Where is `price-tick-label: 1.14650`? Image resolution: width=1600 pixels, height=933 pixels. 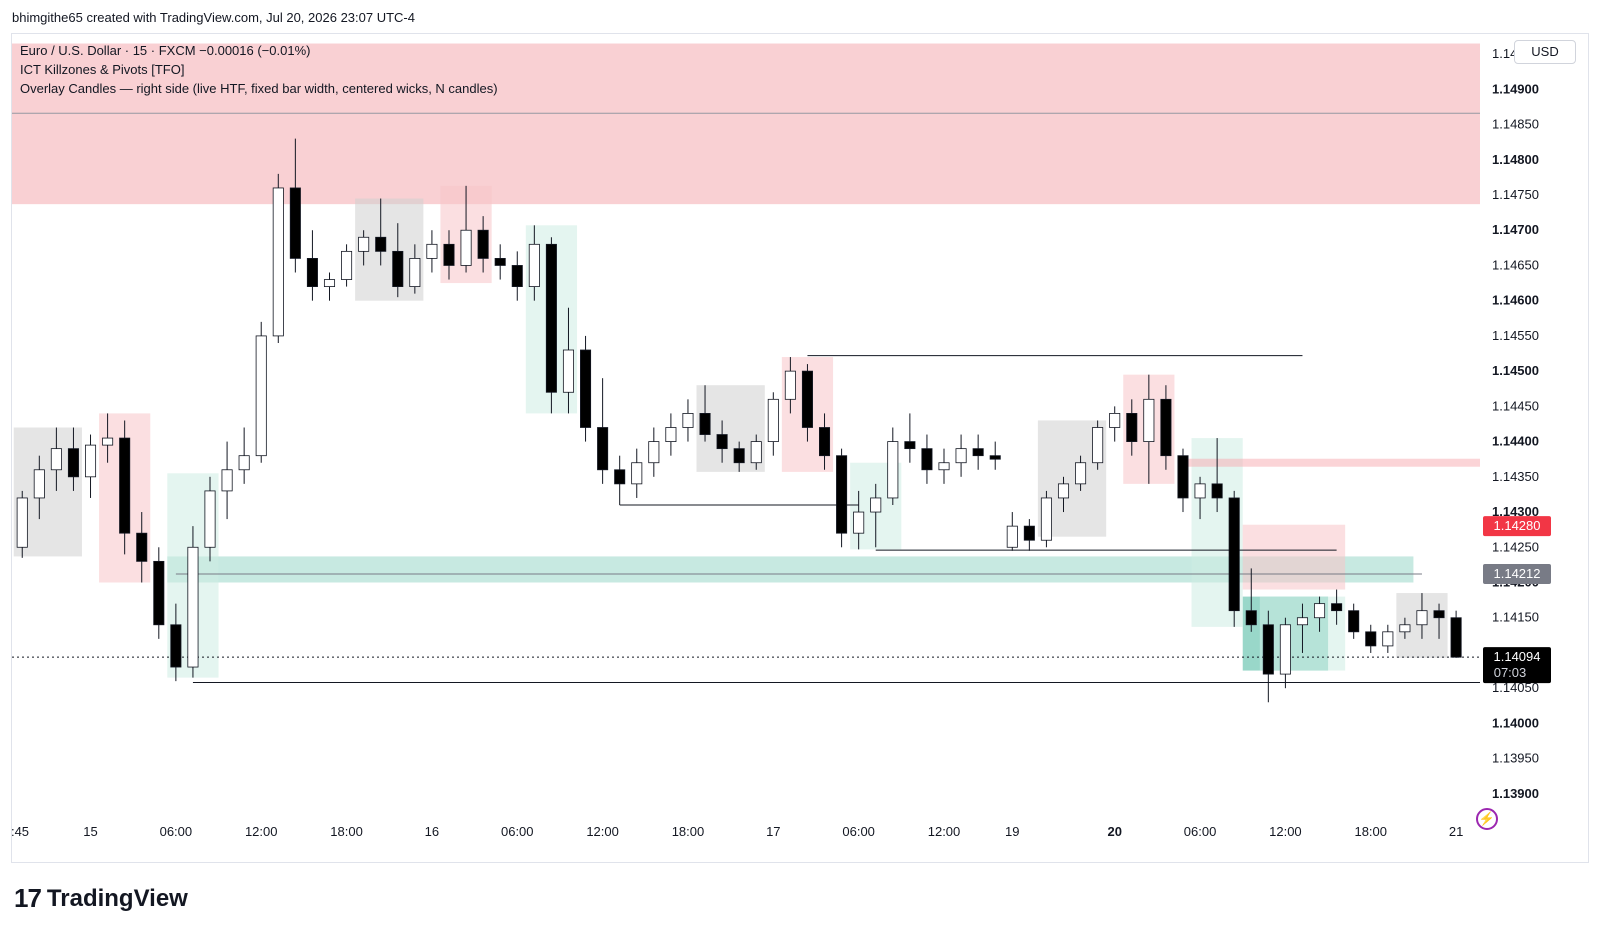
price-tick-label: 1.14650 is located at coordinates (1515, 264).